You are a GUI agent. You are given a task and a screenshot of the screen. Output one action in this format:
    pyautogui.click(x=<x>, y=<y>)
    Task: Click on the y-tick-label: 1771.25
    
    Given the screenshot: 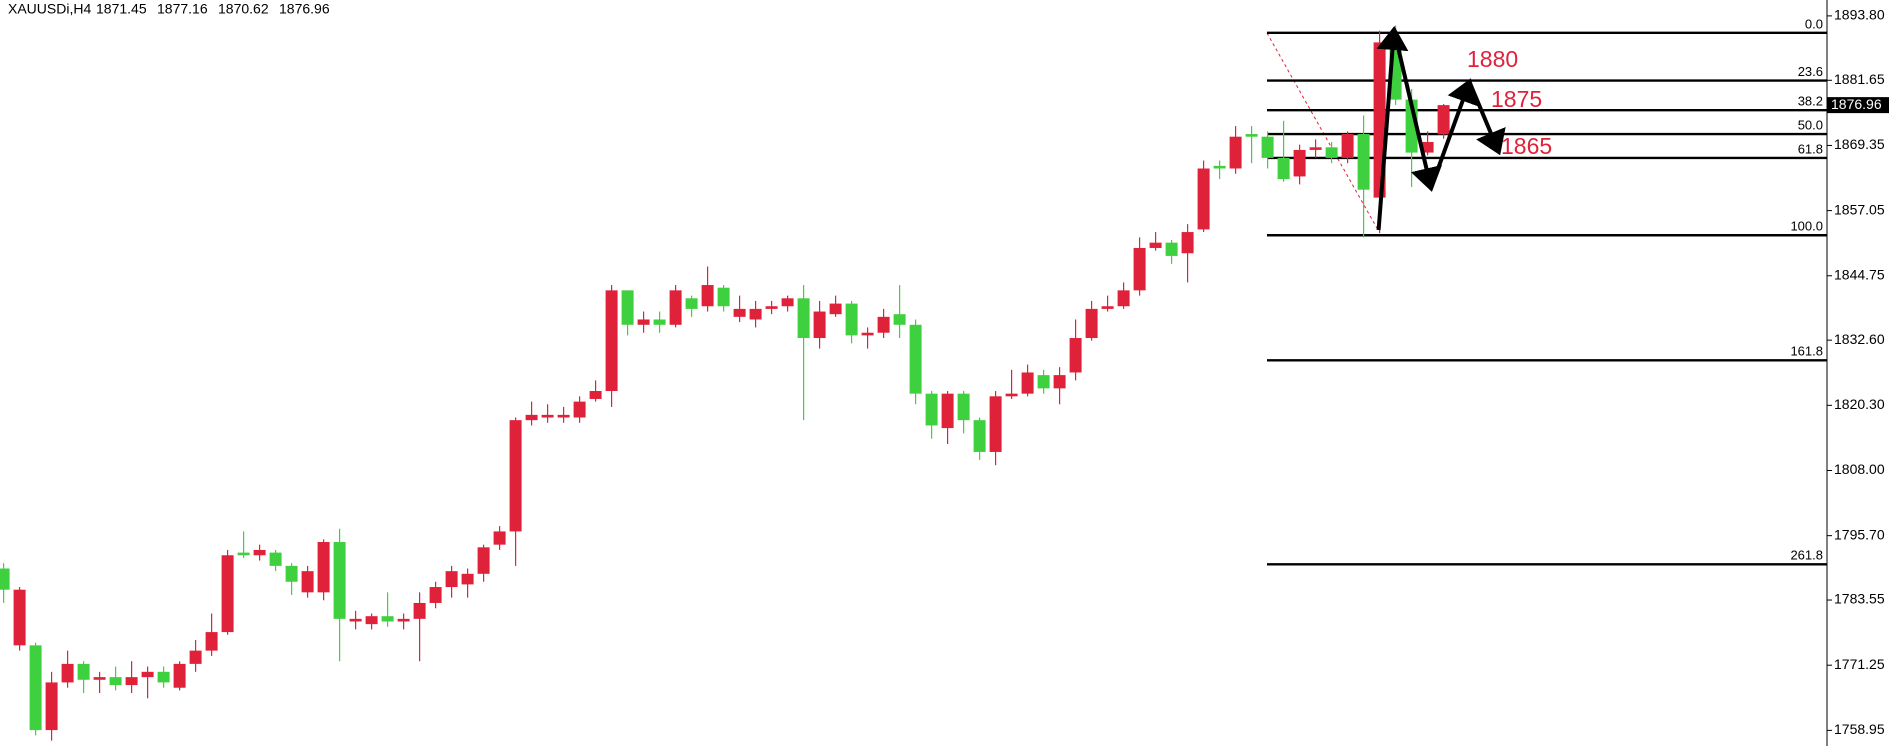 What is the action you would take?
    pyautogui.click(x=1859, y=664)
    